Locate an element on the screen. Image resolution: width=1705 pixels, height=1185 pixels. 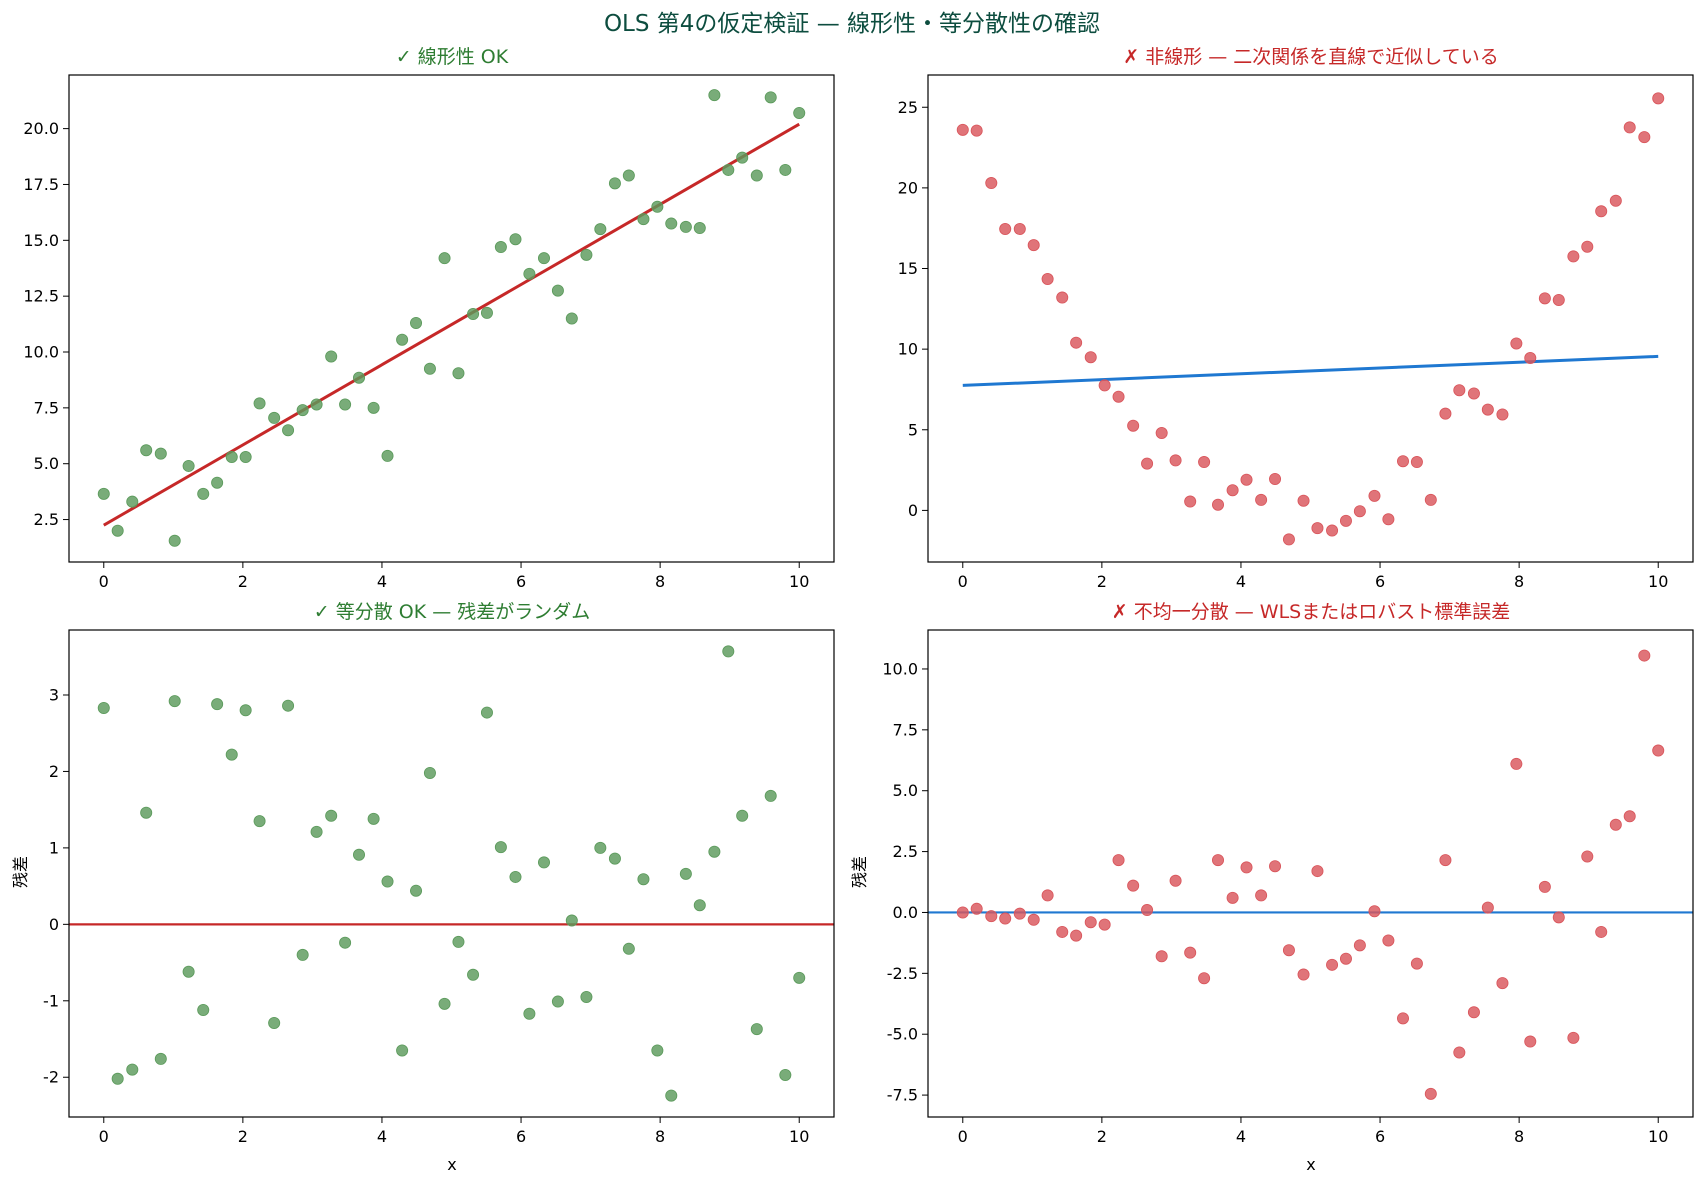
x-tick-label: 10 is located at coordinates (1658, 581).